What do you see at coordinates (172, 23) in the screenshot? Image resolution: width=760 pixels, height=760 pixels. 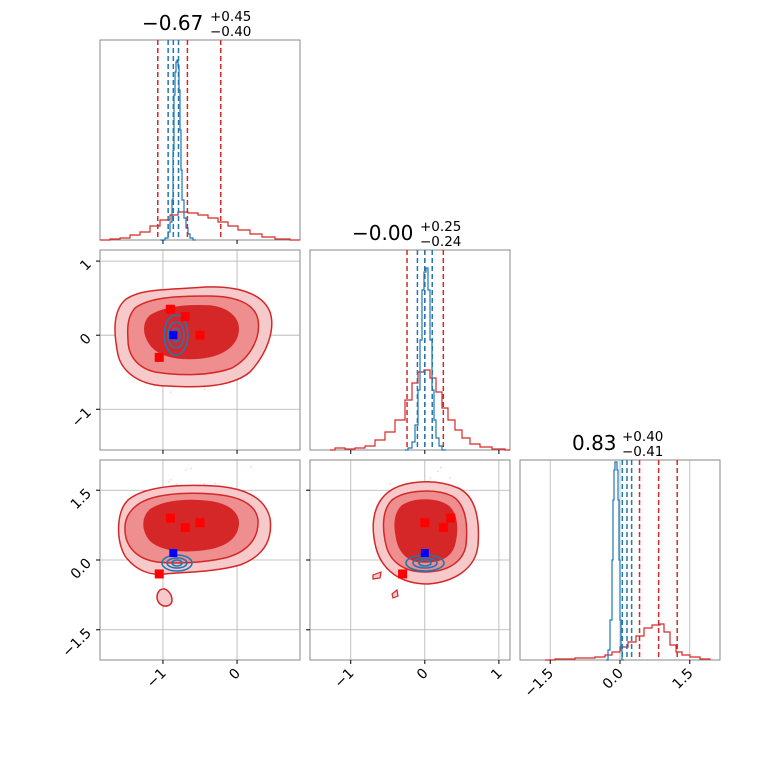 I see `p1-title-main: −0.67` at bounding box center [172, 23].